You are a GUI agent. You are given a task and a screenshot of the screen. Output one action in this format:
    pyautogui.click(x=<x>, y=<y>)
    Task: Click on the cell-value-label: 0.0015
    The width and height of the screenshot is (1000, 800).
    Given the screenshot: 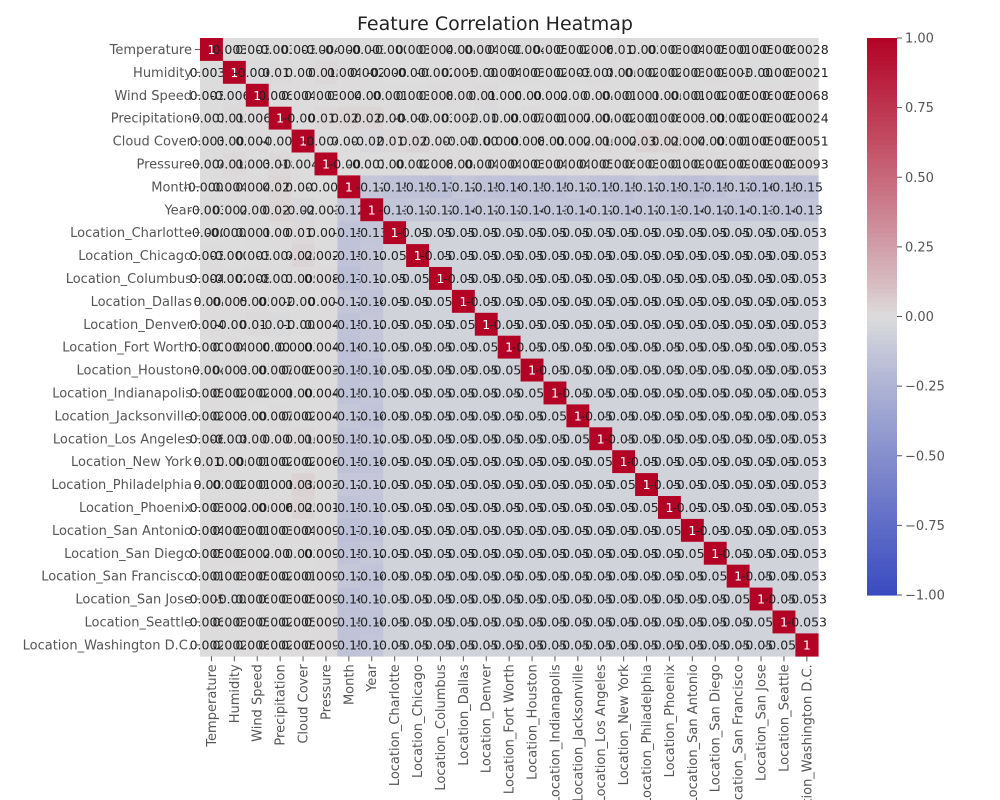 What is the action you would take?
    pyautogui.click(x=212, y=576)
    